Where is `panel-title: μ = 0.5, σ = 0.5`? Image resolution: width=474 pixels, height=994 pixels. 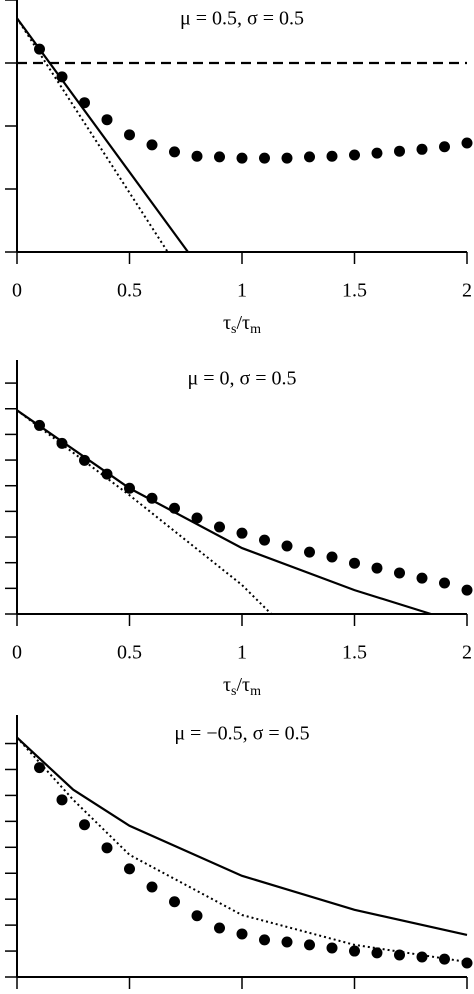
panel-title: μ = 0.5, σ = 0.5 is located at coordinates (242, 19).